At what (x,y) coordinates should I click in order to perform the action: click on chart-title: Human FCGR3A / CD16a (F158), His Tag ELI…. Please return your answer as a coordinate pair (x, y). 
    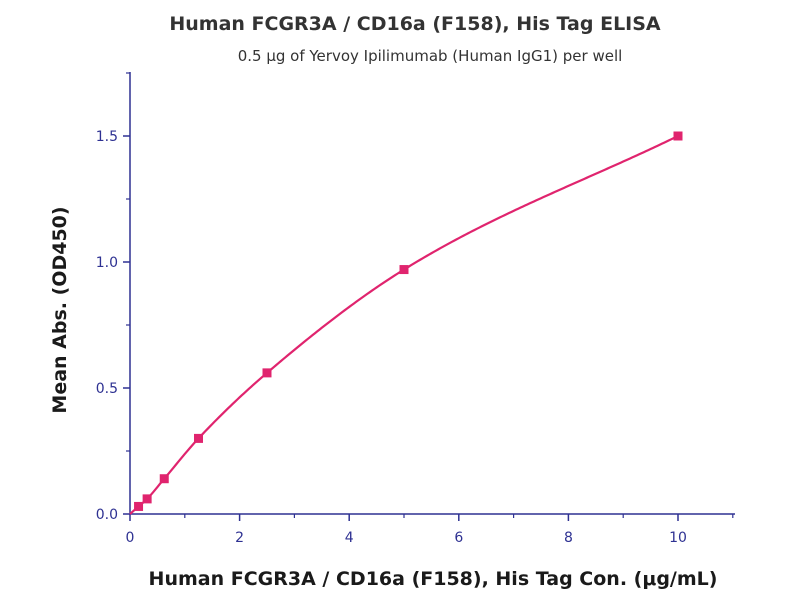
    Looking at the image, I should click on (415, 24).